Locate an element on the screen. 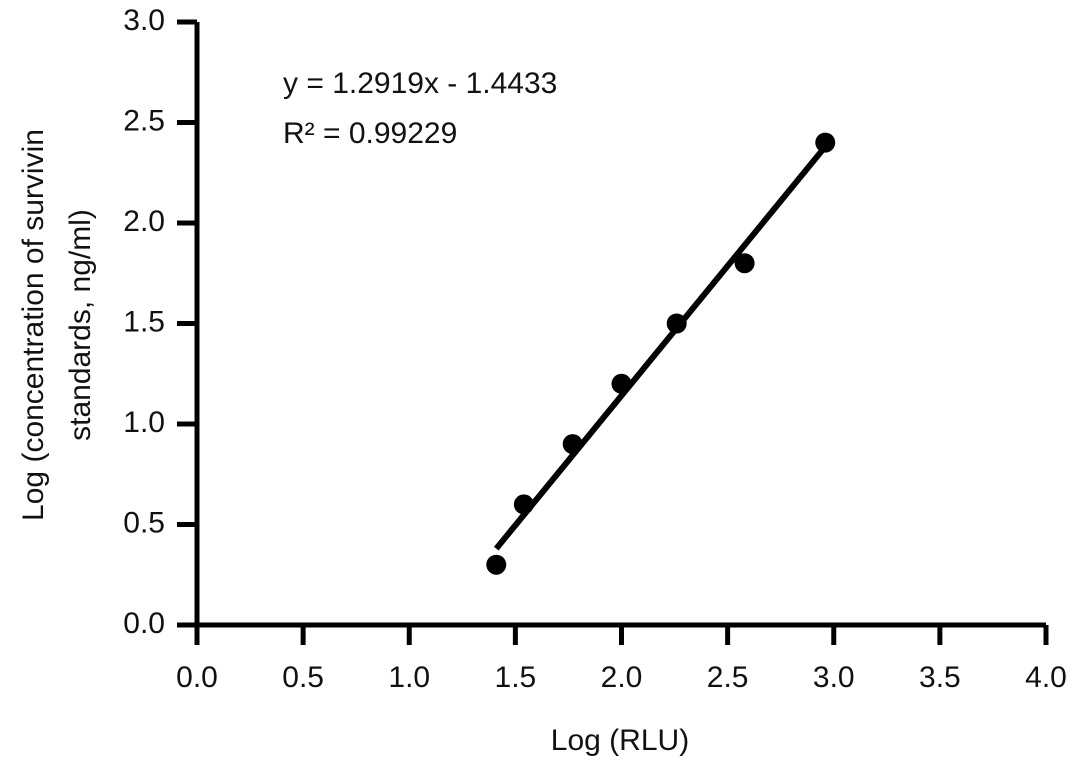 The image size is (1083, 769). x-tick-label: 1.5 is located at coordinates (516, 677).